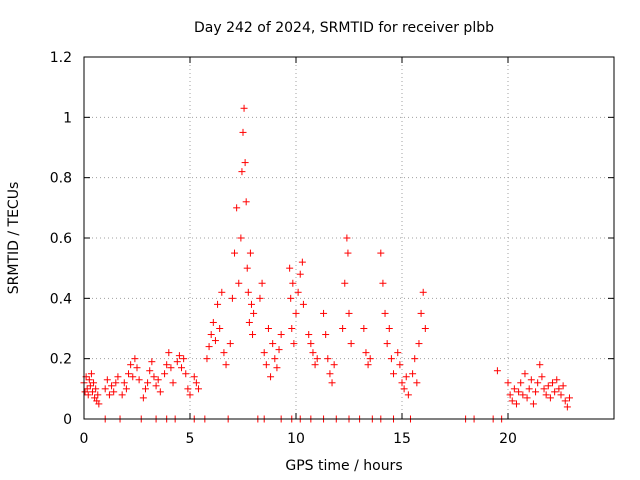 The image size is (640, 480). What do you see at coordinates (61, 299) in the screenshot?
I see `y-tick-label: 0.4` at bounding box center [61, 299].